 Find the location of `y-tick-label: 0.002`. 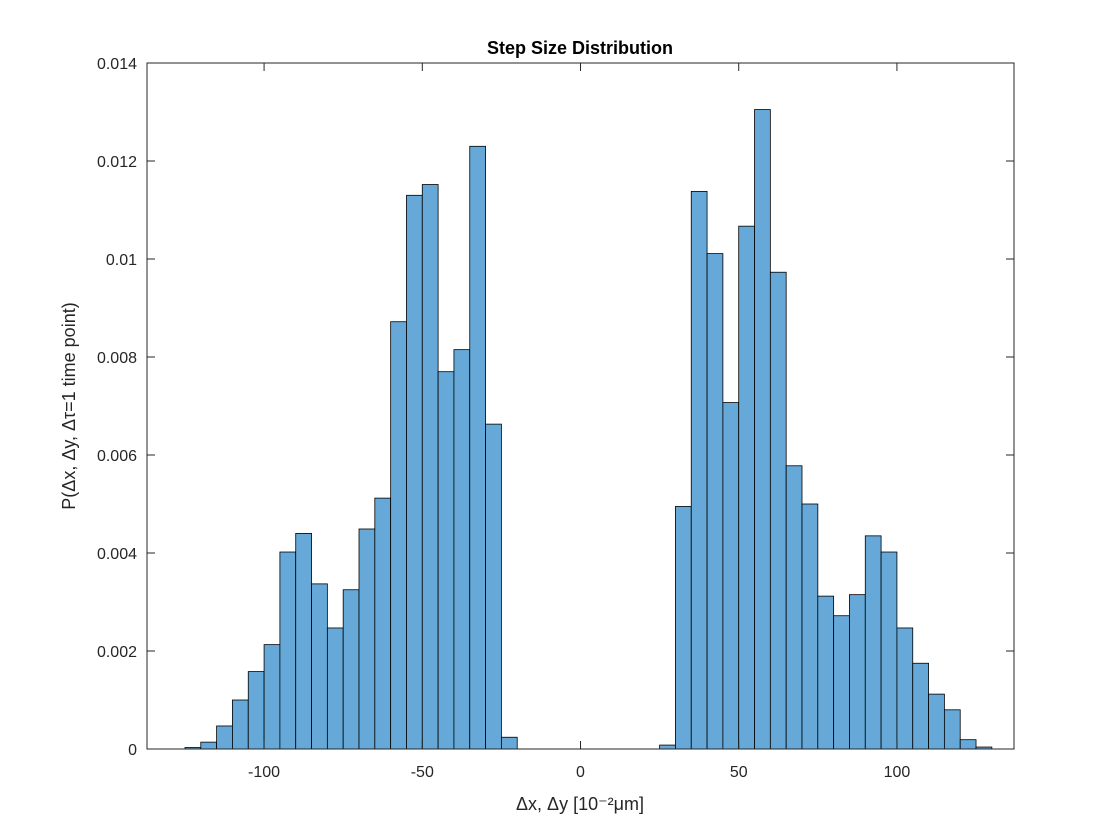

y-tick-label: 0.002 is located at coordinates (117, 652).